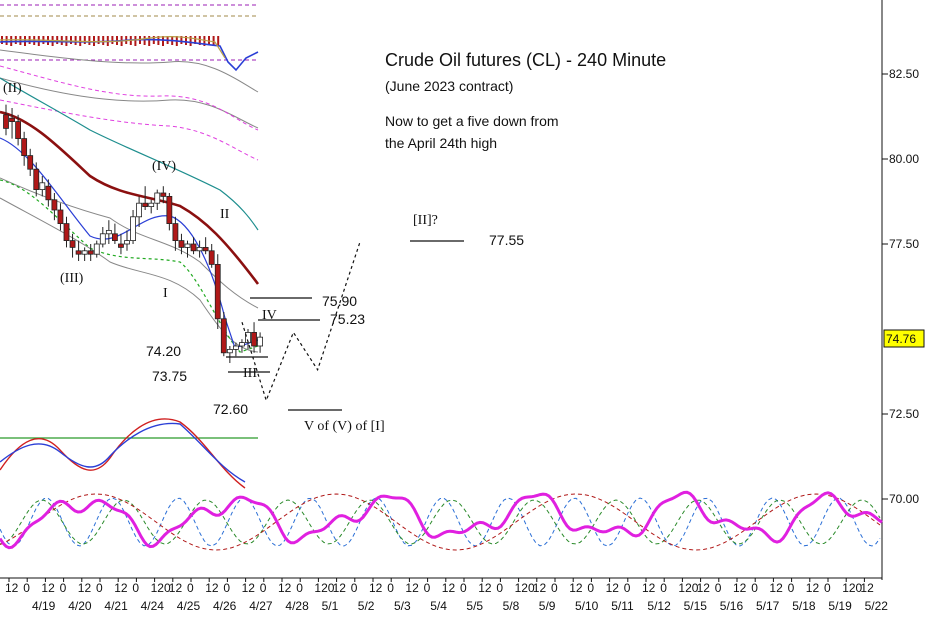 The image size is (932, 623). I want to click on x-date-label: 5/8, so click(511, 606).